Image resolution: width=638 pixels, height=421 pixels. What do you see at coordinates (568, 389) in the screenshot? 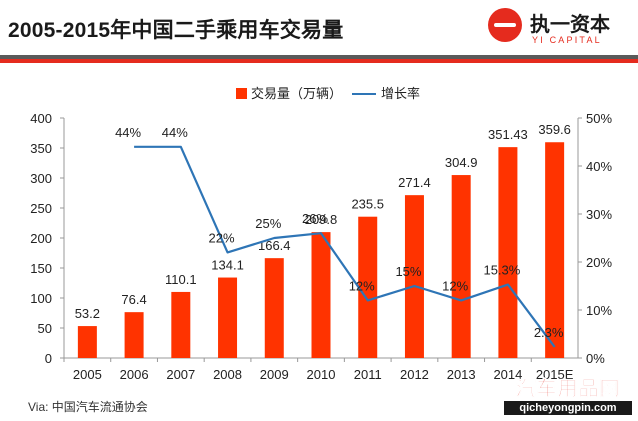
I see `watermark-name: 汽车用品网` at bounding box center [568, 389].